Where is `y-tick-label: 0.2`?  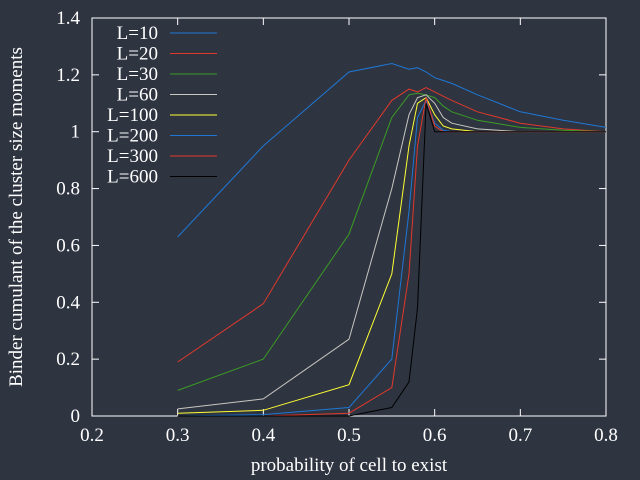
y-tick-label: 0.2 is located at coordinates (68, 359).